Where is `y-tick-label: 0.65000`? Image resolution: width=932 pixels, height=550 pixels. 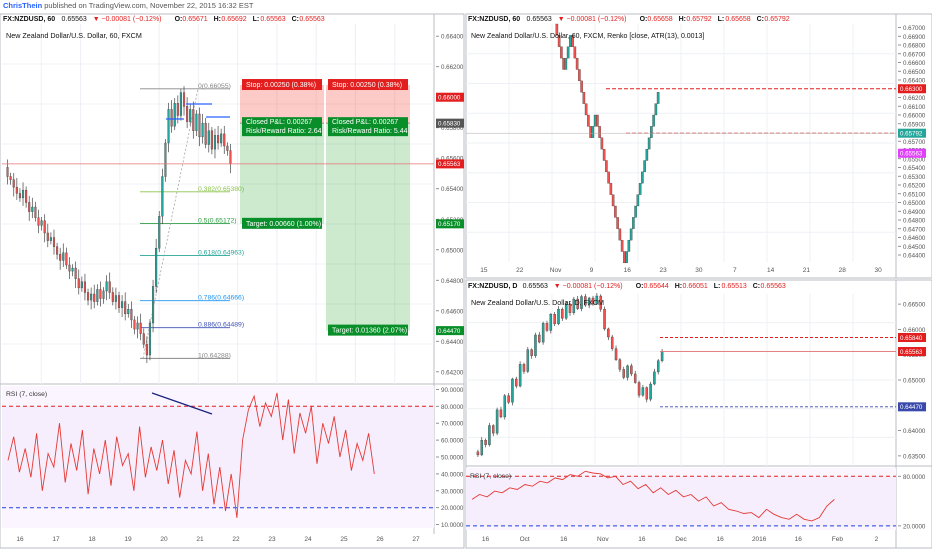
y-tick-label: 0.65000 is located at coordinates (452, 250).